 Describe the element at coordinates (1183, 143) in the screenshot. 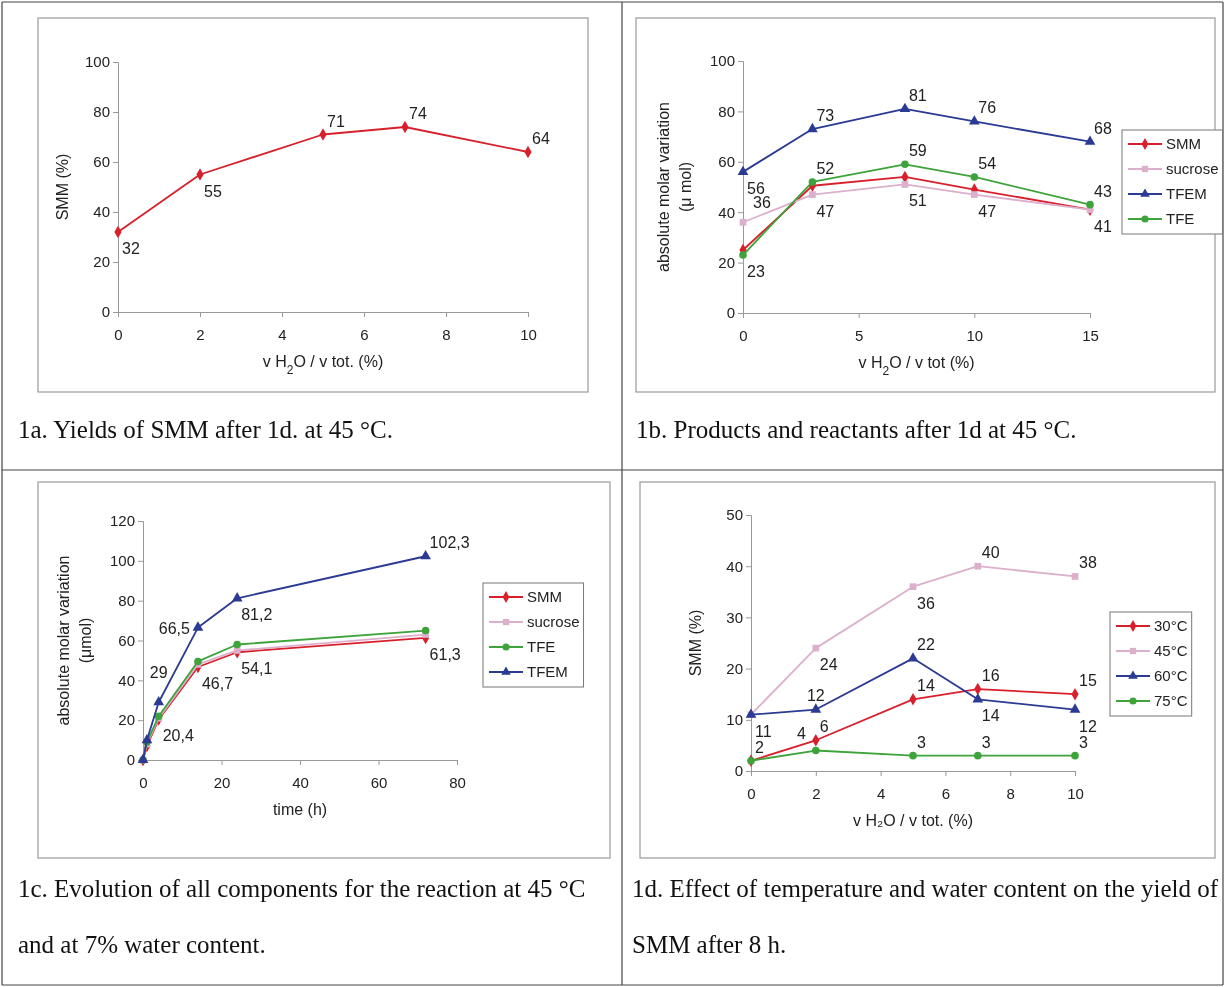

I see `legend-label: SMM` at that location.